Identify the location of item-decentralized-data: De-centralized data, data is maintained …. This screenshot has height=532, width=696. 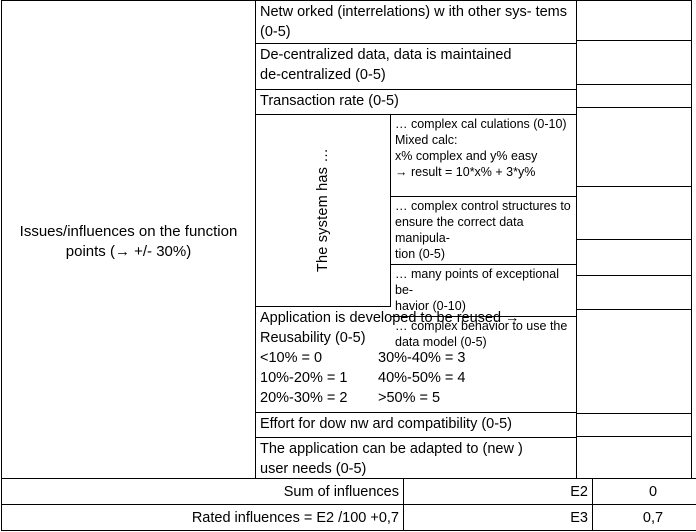
(416, 66).